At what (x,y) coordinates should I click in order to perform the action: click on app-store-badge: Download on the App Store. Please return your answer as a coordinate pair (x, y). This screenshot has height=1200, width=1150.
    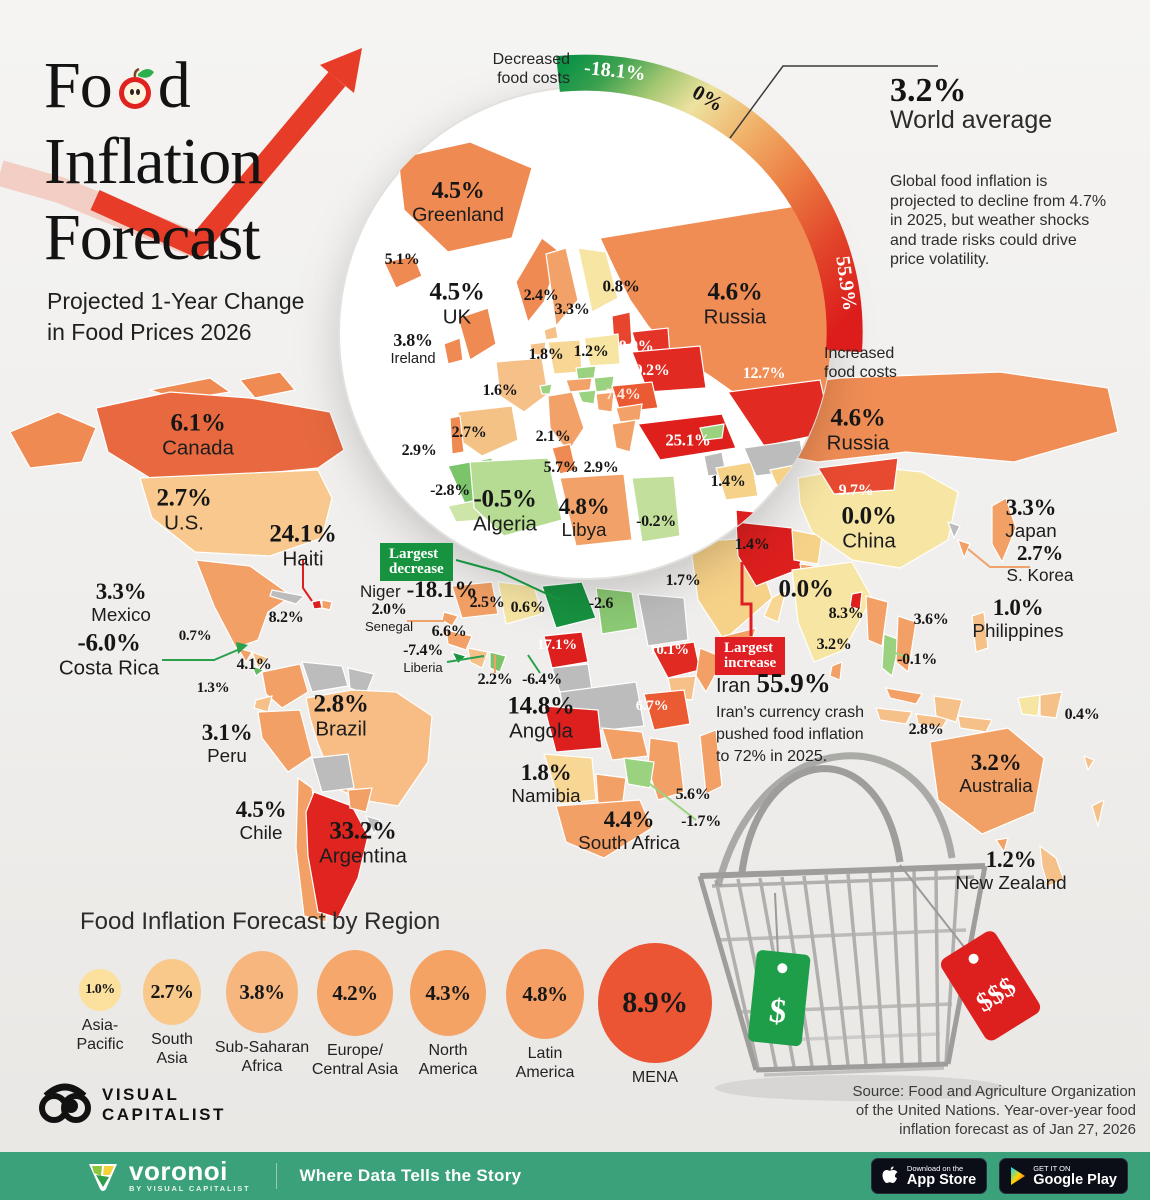
    Looking at the image, I should click on (929, 1176).